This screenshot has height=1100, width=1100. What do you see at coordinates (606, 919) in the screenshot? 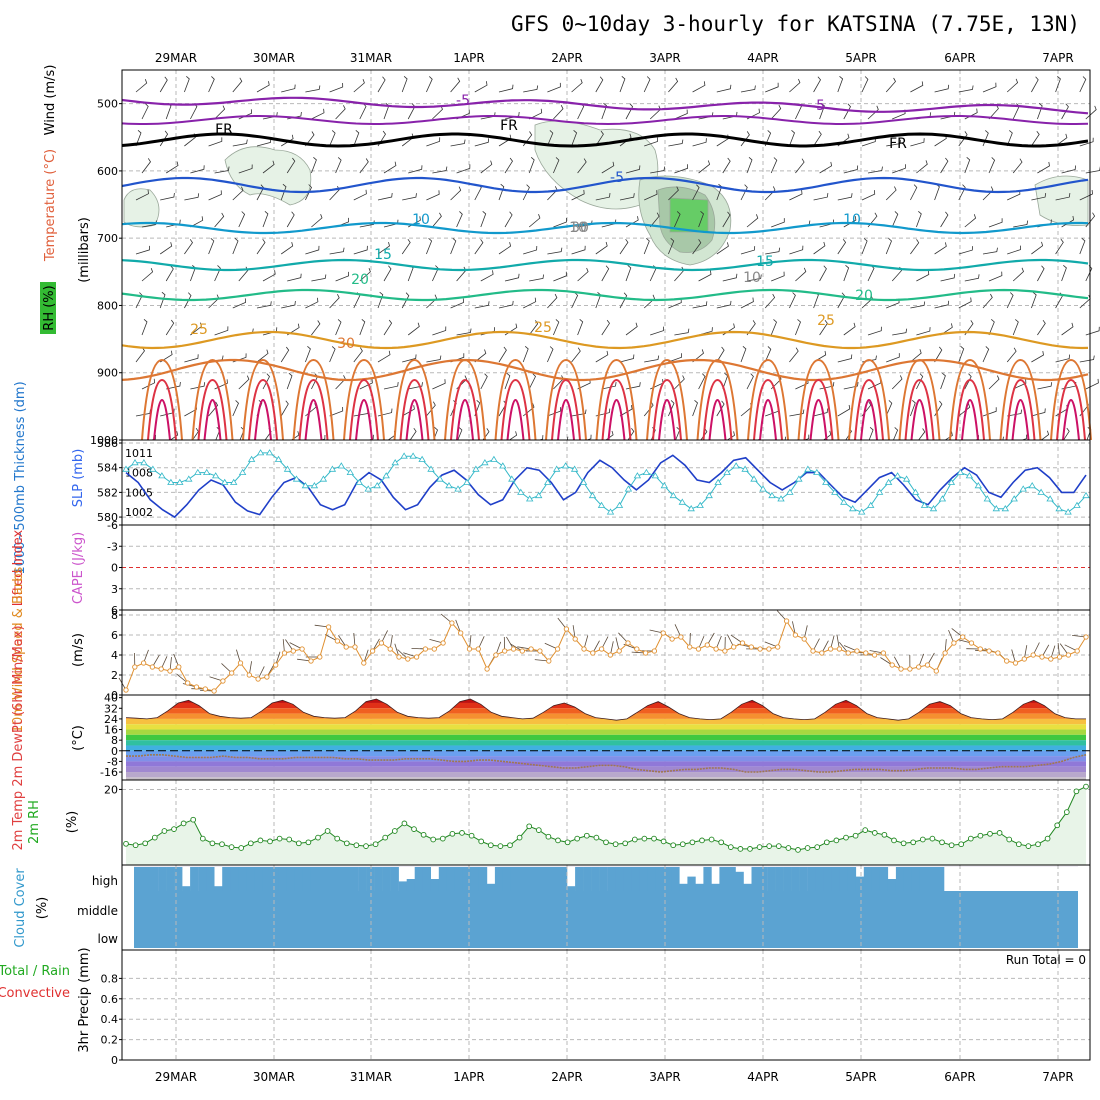
I see `cloud-low-mid-block` at bounding box center [606, 919].